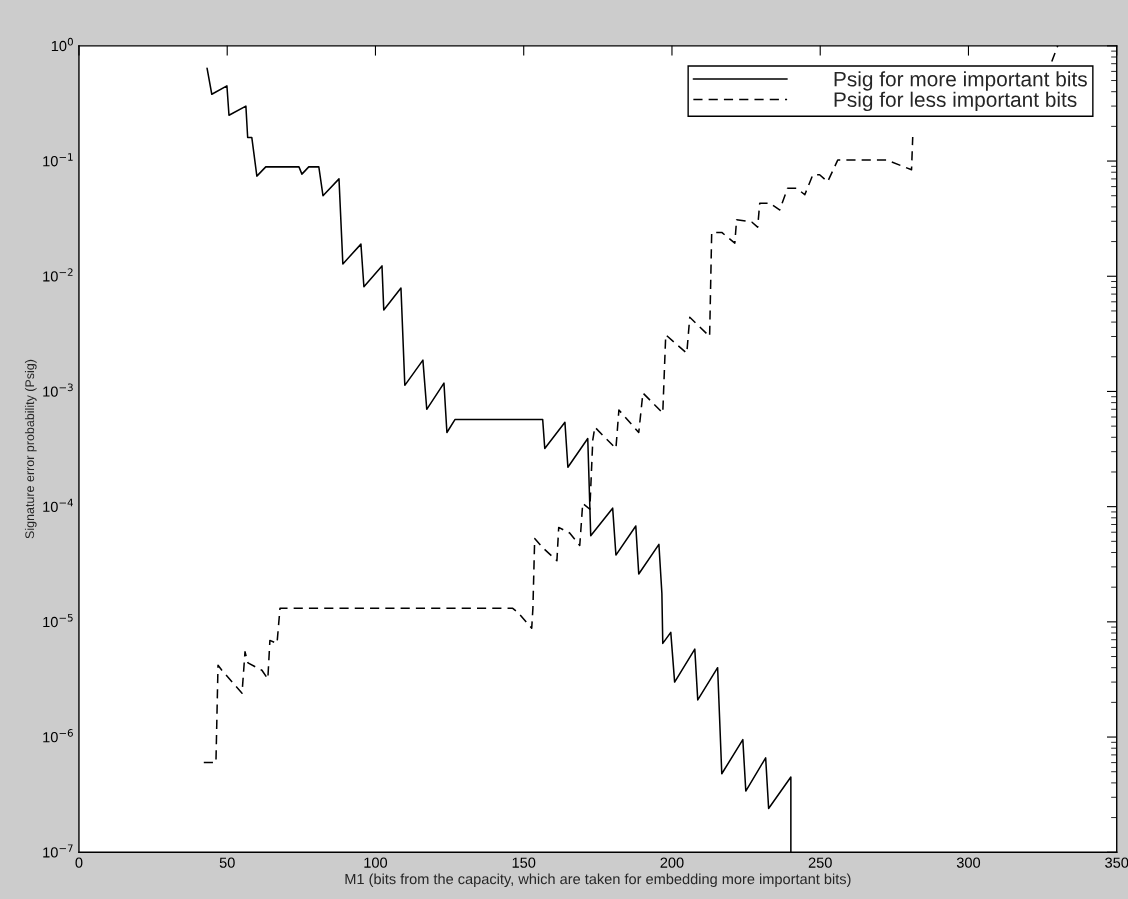 The width and height of the screenshot is (1128, 899). What do you see at coordinates (524, 862) in the screenshot?
I see `x-tick-label: 150` at bounding box center [524, 862].